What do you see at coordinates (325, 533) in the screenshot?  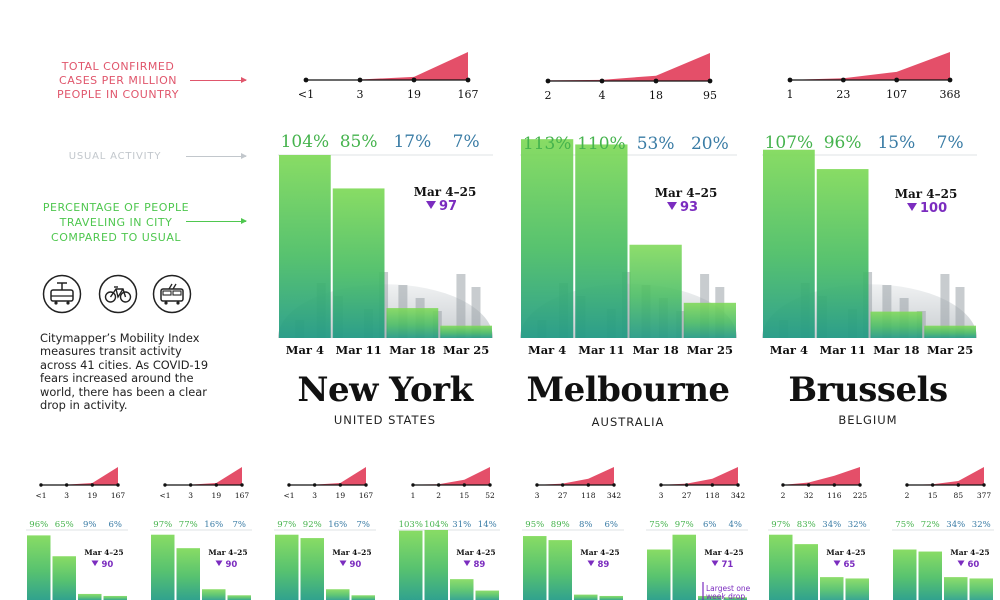 I see `city-chart-6: <1 3 19 167 97% 92% 16% 7% Mar 4–25 90` at bounding box center [325, 533].